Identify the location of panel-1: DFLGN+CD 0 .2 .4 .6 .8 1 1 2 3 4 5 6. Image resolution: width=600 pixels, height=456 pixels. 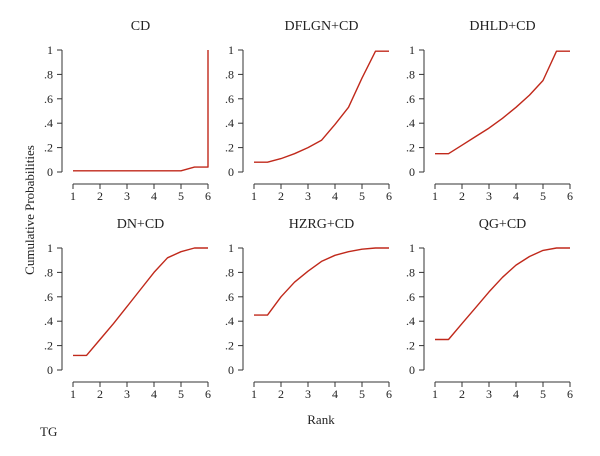
(308, 111).